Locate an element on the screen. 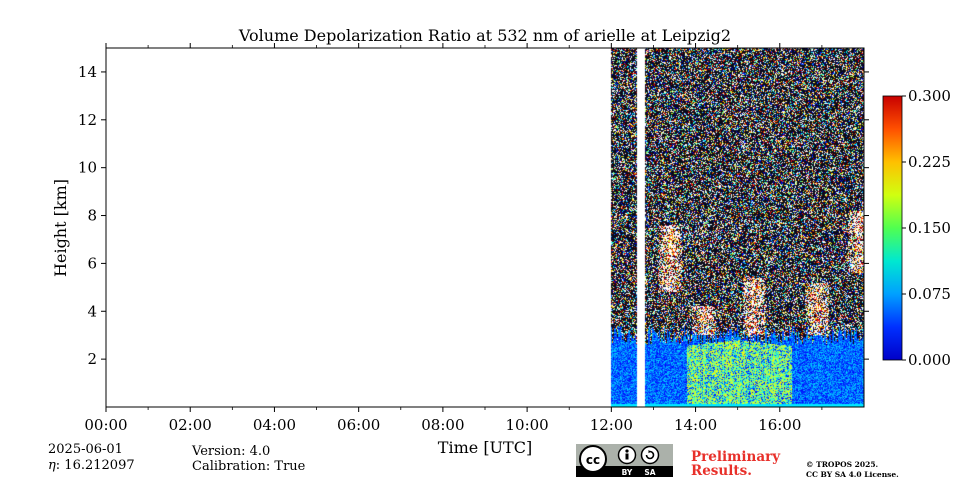 The height and width of the screenshot is (480, 960). y-axis-label: Height [km] is located at coordinates (60, 228).